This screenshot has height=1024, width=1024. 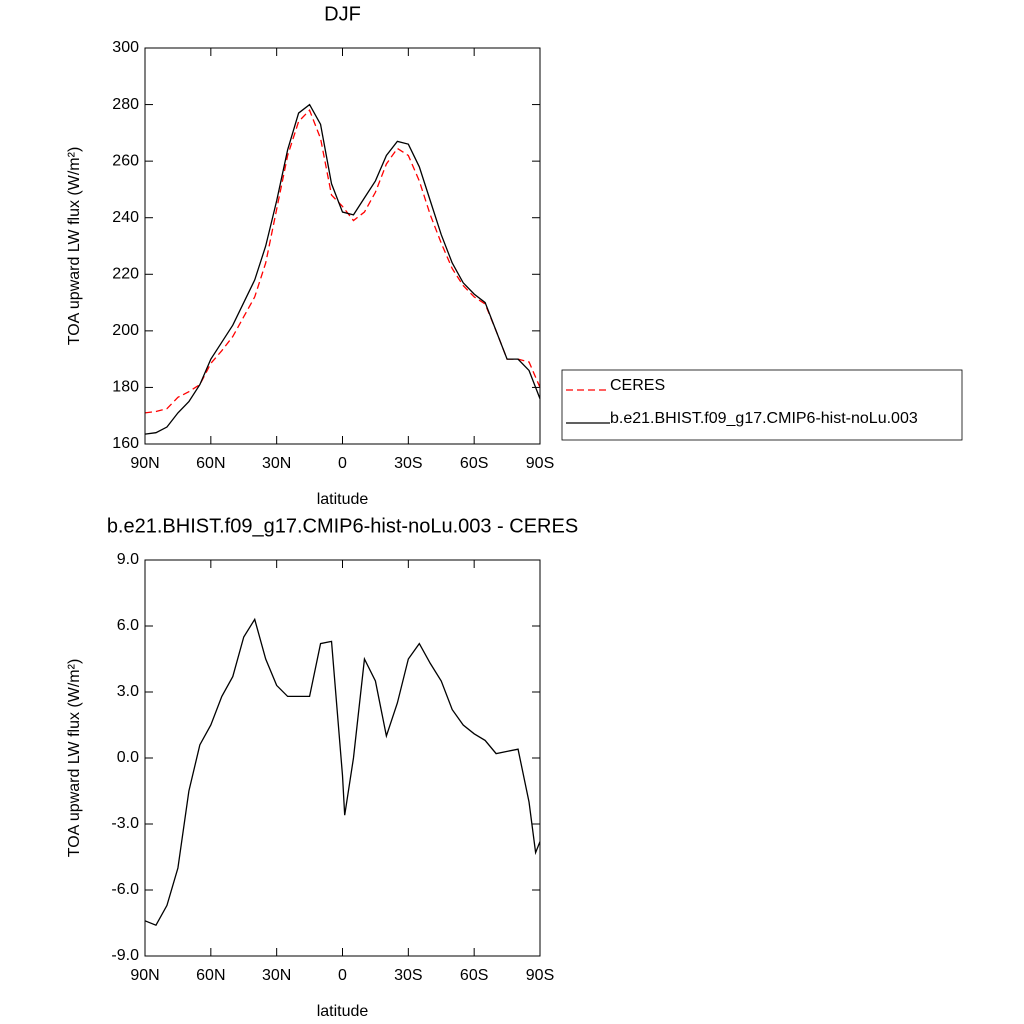 What do you see at coordinates (128, 559) in the screenshot?
I see `y-tick-label: 9.0` at bounding box center [128, 559].